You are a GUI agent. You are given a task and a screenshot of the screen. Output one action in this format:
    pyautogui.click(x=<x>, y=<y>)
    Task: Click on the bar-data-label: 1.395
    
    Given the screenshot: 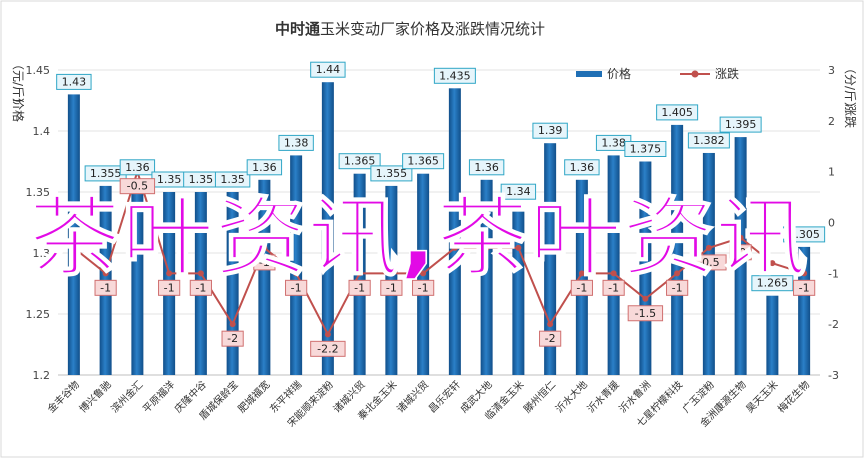 What is the action you would take?
    pyautogui.click(x=740, y=124)
    